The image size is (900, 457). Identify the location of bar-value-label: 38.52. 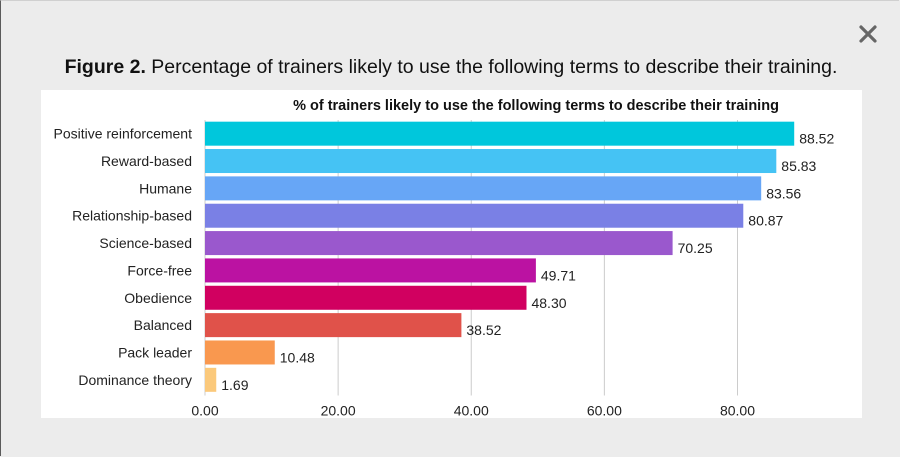
(483, 330).